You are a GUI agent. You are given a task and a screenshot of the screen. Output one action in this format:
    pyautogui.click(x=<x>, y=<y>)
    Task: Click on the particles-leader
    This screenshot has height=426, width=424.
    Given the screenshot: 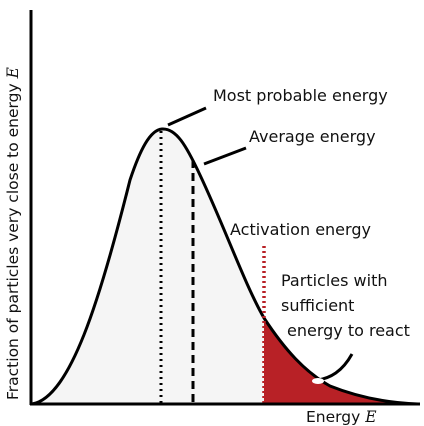 What is the action you would take?
    pyautogui.click(x=335, y=367)
    